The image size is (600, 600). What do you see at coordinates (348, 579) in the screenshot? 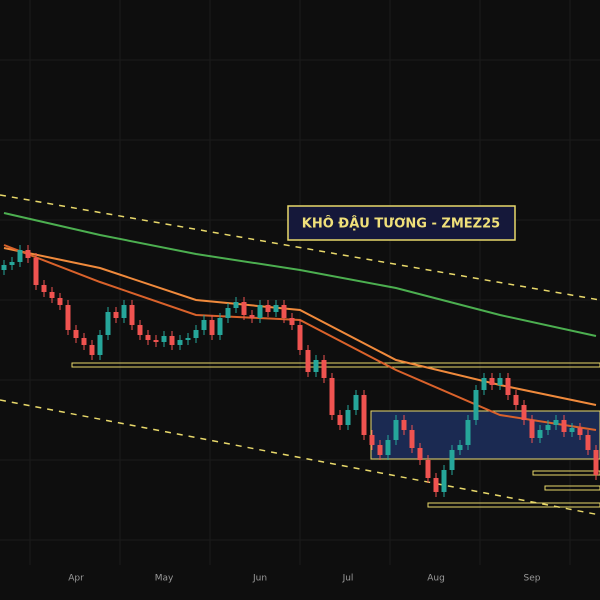
I see `x-tick-label: Jul` at bounding box center [348, 579].